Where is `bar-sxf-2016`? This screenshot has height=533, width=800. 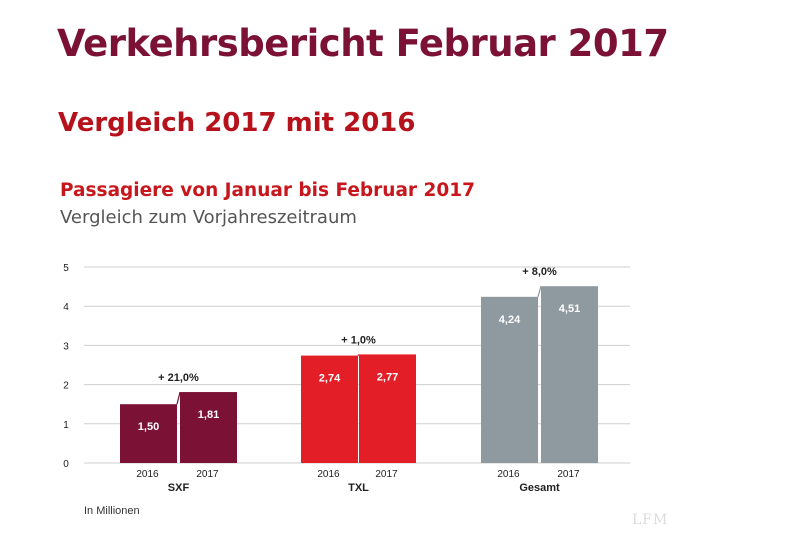 bar-sxf-2016 is located at coordinates (148, 433).